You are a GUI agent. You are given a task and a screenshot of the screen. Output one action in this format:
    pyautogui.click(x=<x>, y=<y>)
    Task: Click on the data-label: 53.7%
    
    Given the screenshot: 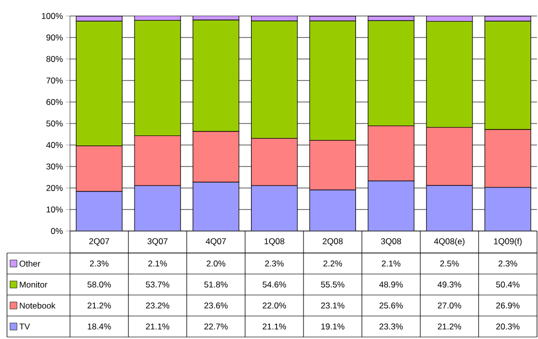 What is the action you would take?
    pyautogui.click(x=158, y=285)
    